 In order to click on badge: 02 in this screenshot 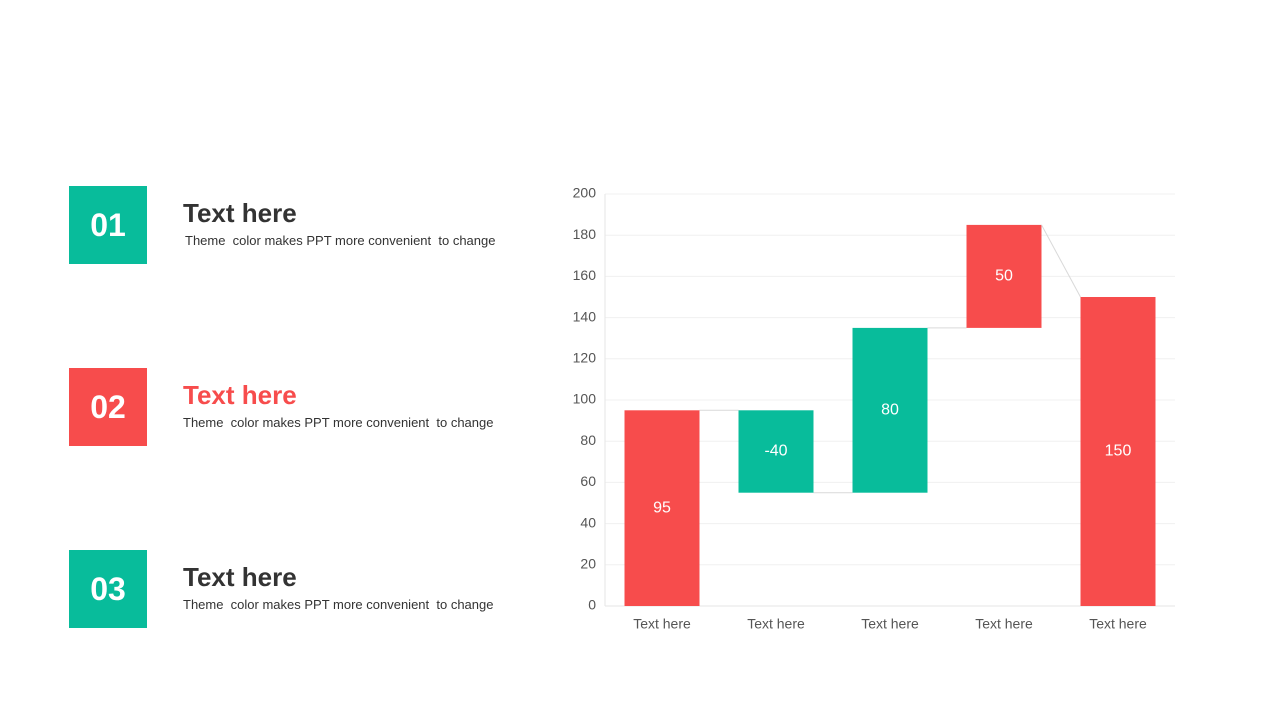, I will do `click(108, 407)`.